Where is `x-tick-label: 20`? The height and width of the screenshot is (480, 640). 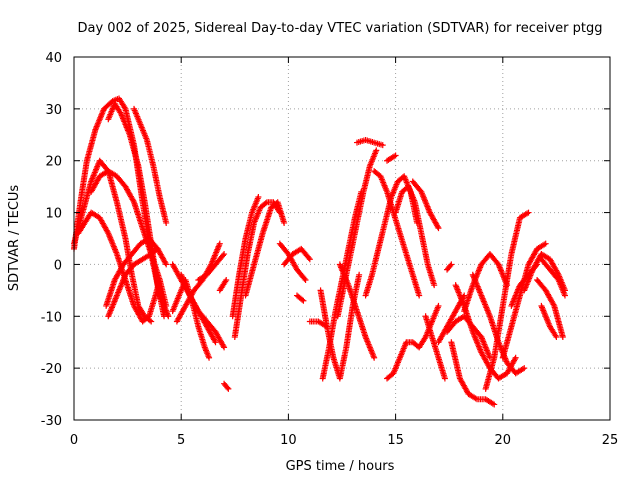
x-tick-label: 20 is located at coordinates (503, 440).